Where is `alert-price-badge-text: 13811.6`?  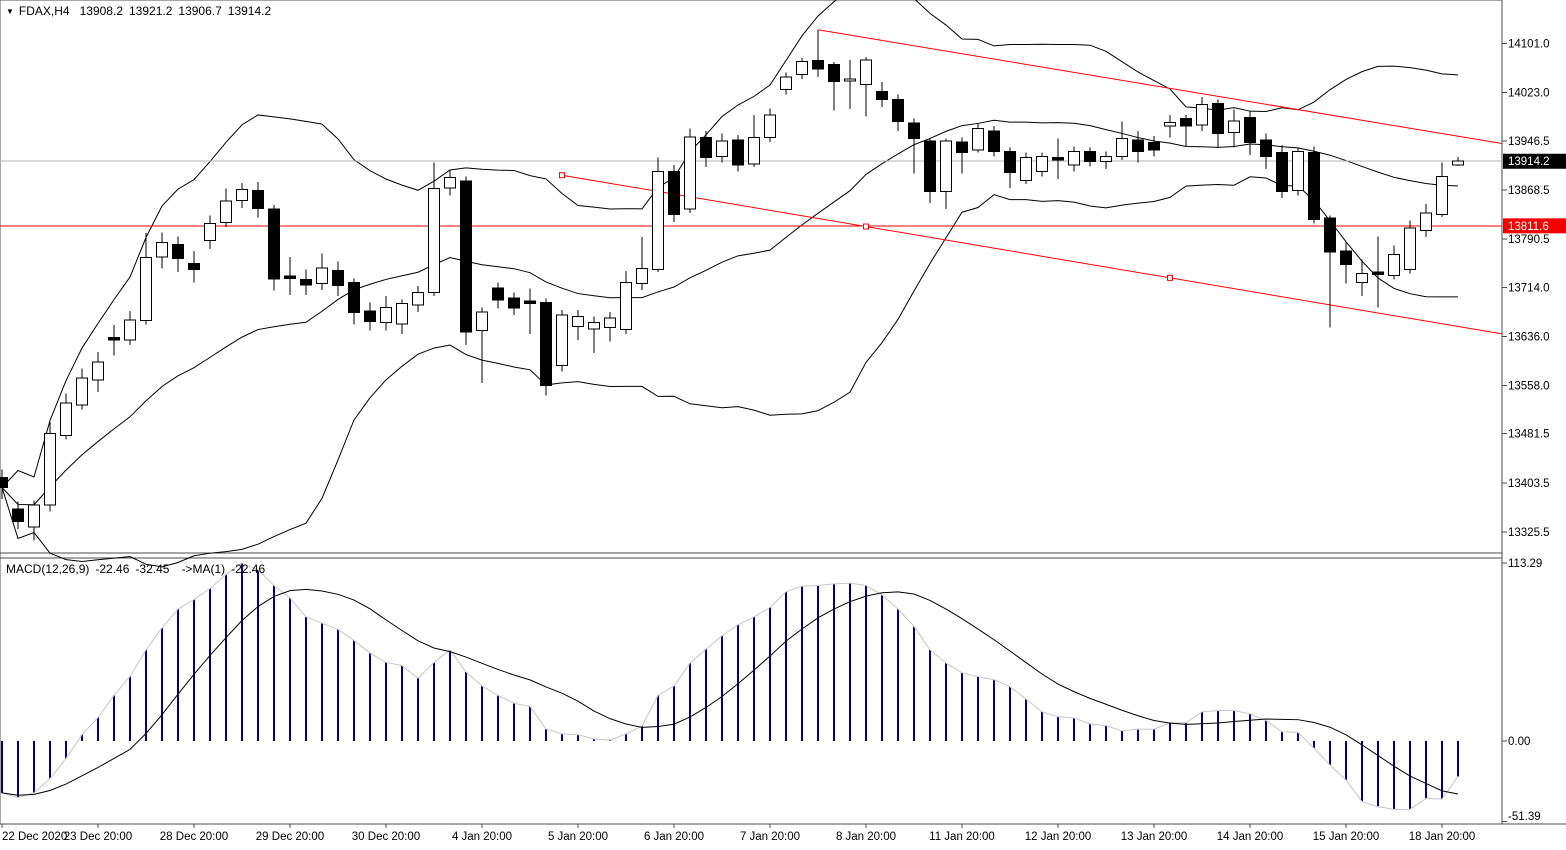 alert-price-badge-text: 13811.6 is located at coordinates (1528, 227).